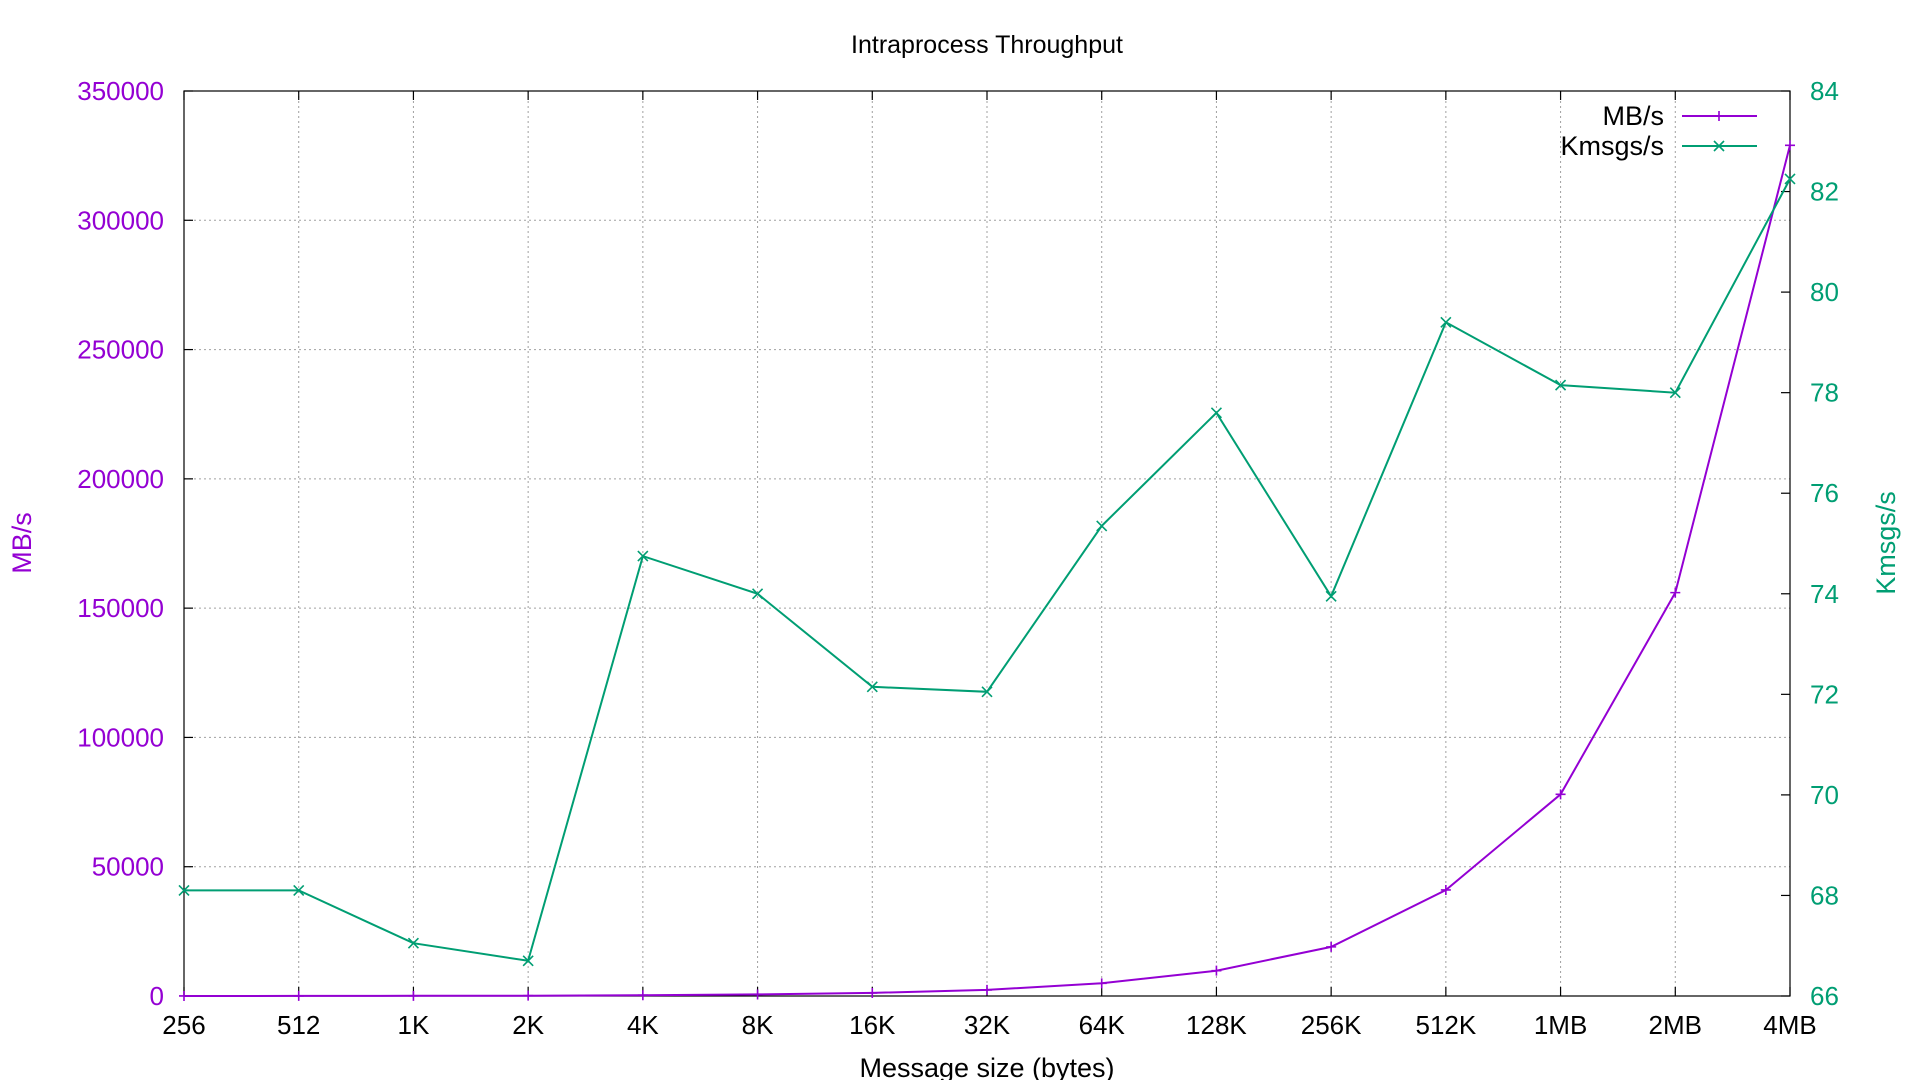 The image size is (1920, 1085). I want to click on x-tick-label: 256K, so click(1331, 1025).